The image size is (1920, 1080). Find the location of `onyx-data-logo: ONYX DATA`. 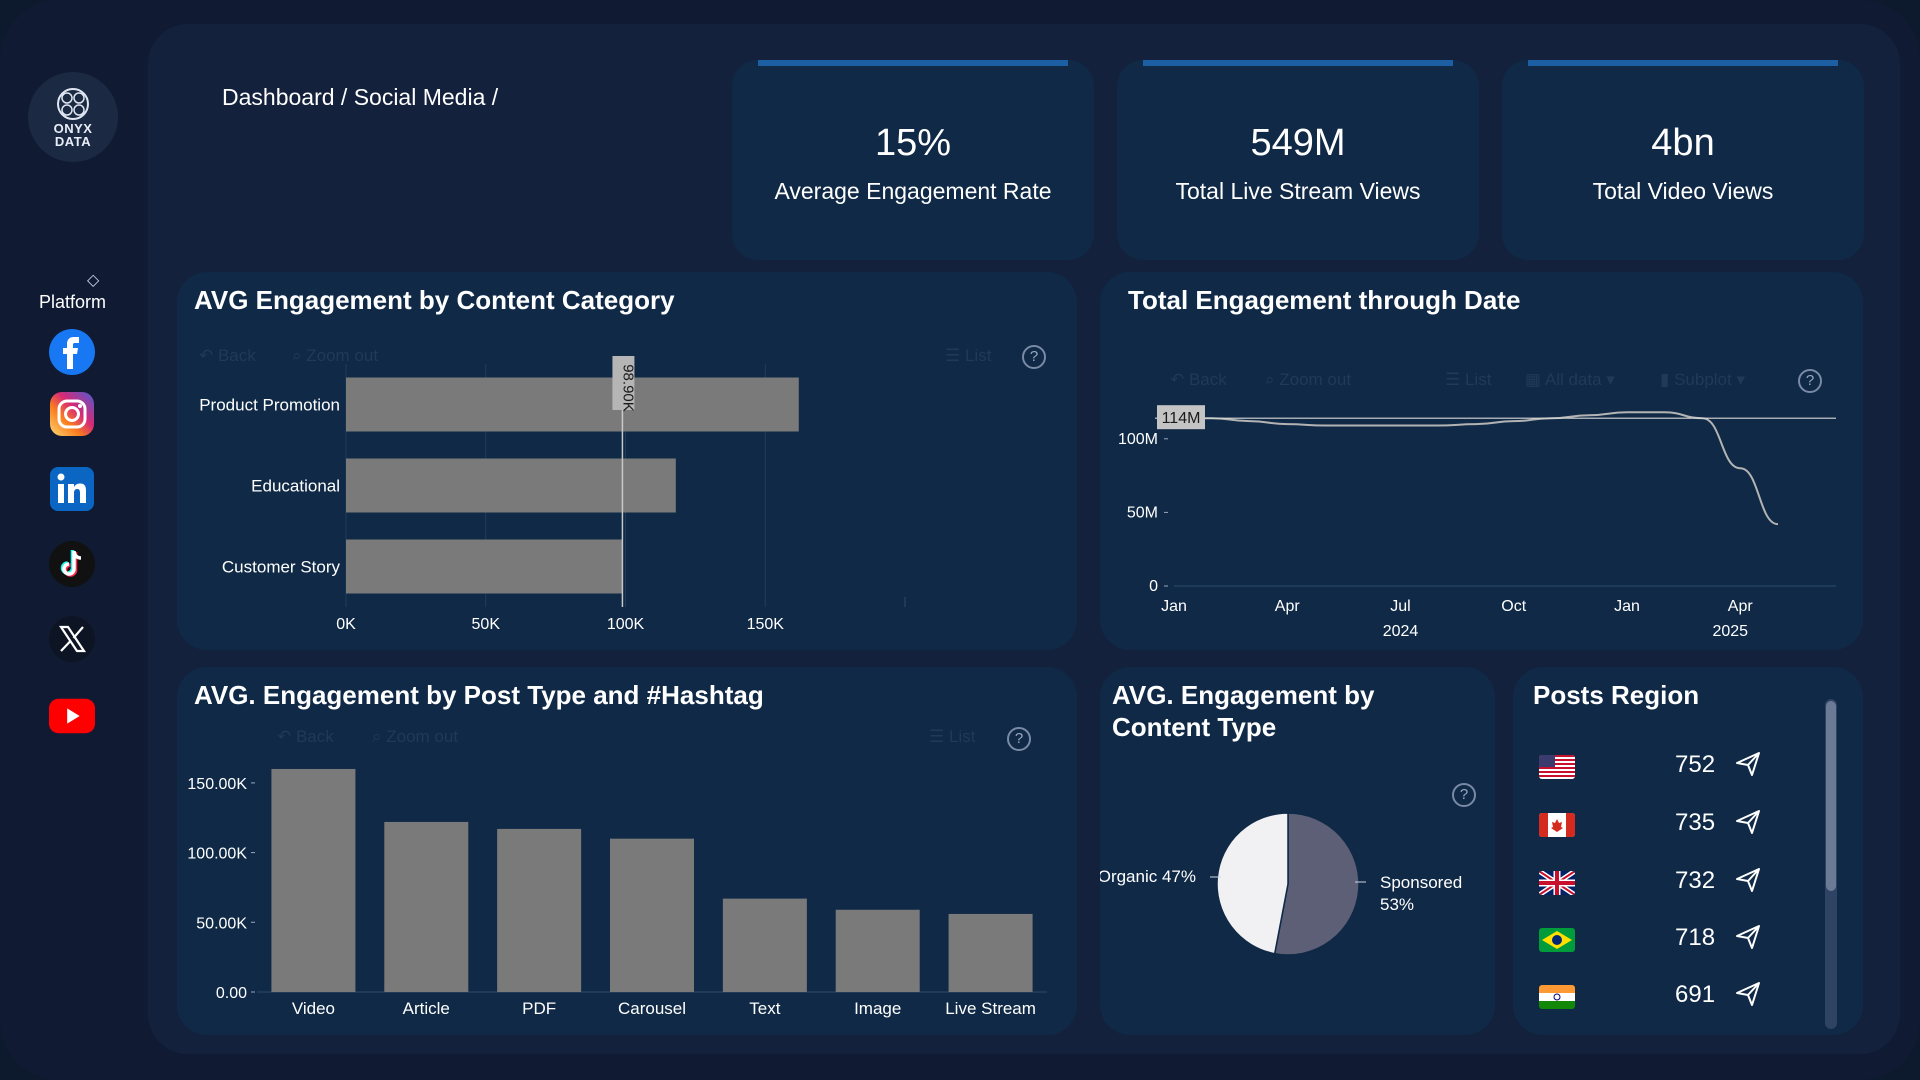

onyx-data-logo: ONYX DATA is located at coordinates (73, 117).